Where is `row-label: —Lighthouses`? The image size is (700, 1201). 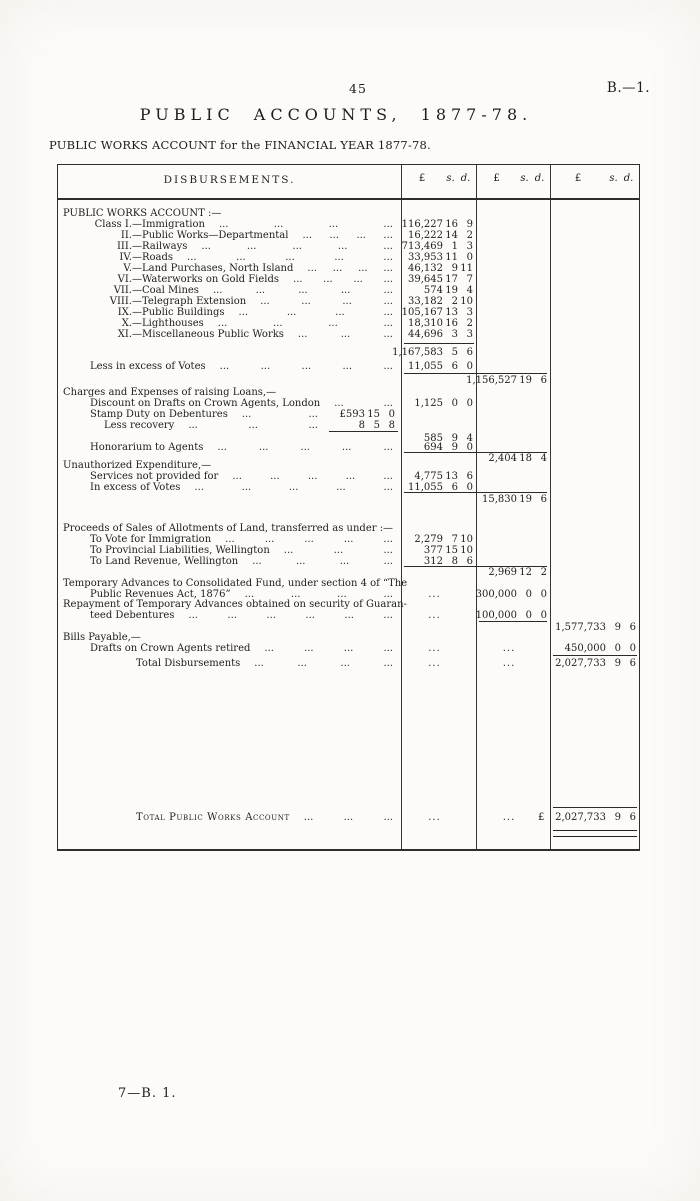 row-label: —Lighthouses is located at coordinates (168, 323).